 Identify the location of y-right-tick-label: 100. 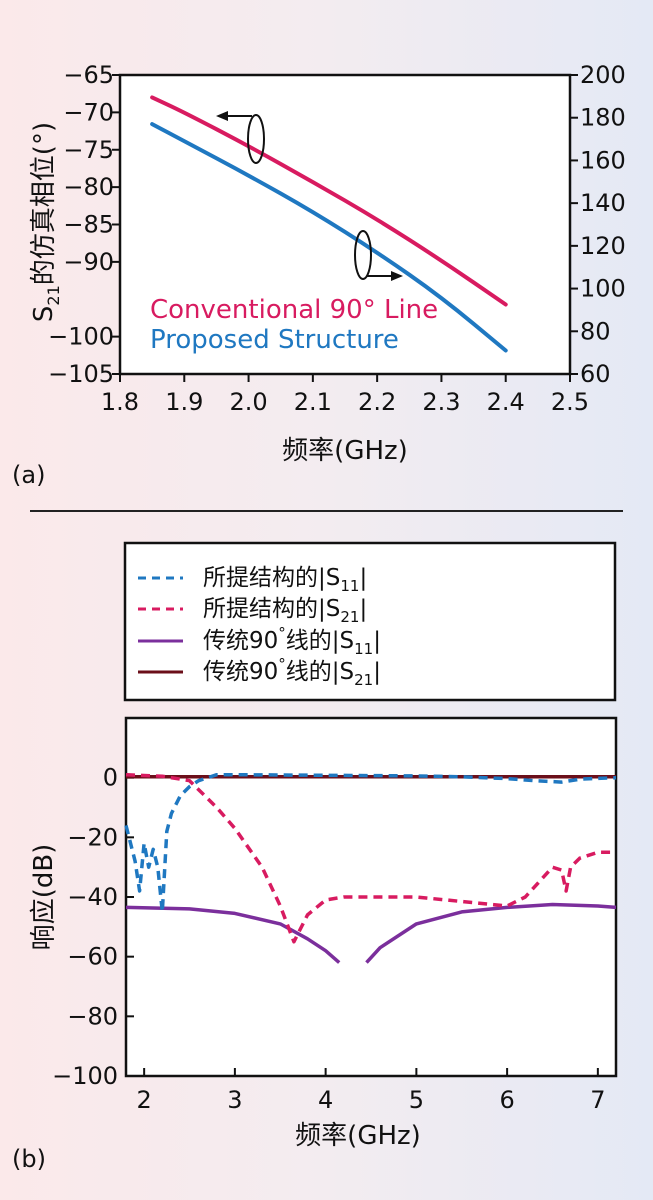
(603, 289).